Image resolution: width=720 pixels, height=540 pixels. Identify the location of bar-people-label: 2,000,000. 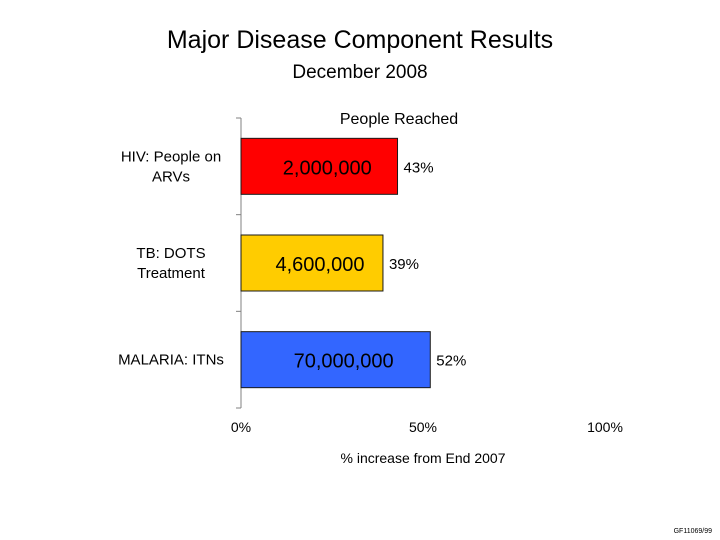
(327, 168).